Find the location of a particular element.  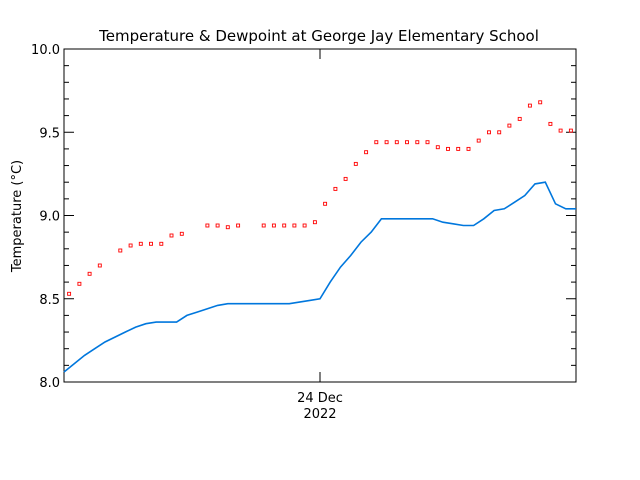

y-tick-label: 9.5 is located at coordinates (49, 133).